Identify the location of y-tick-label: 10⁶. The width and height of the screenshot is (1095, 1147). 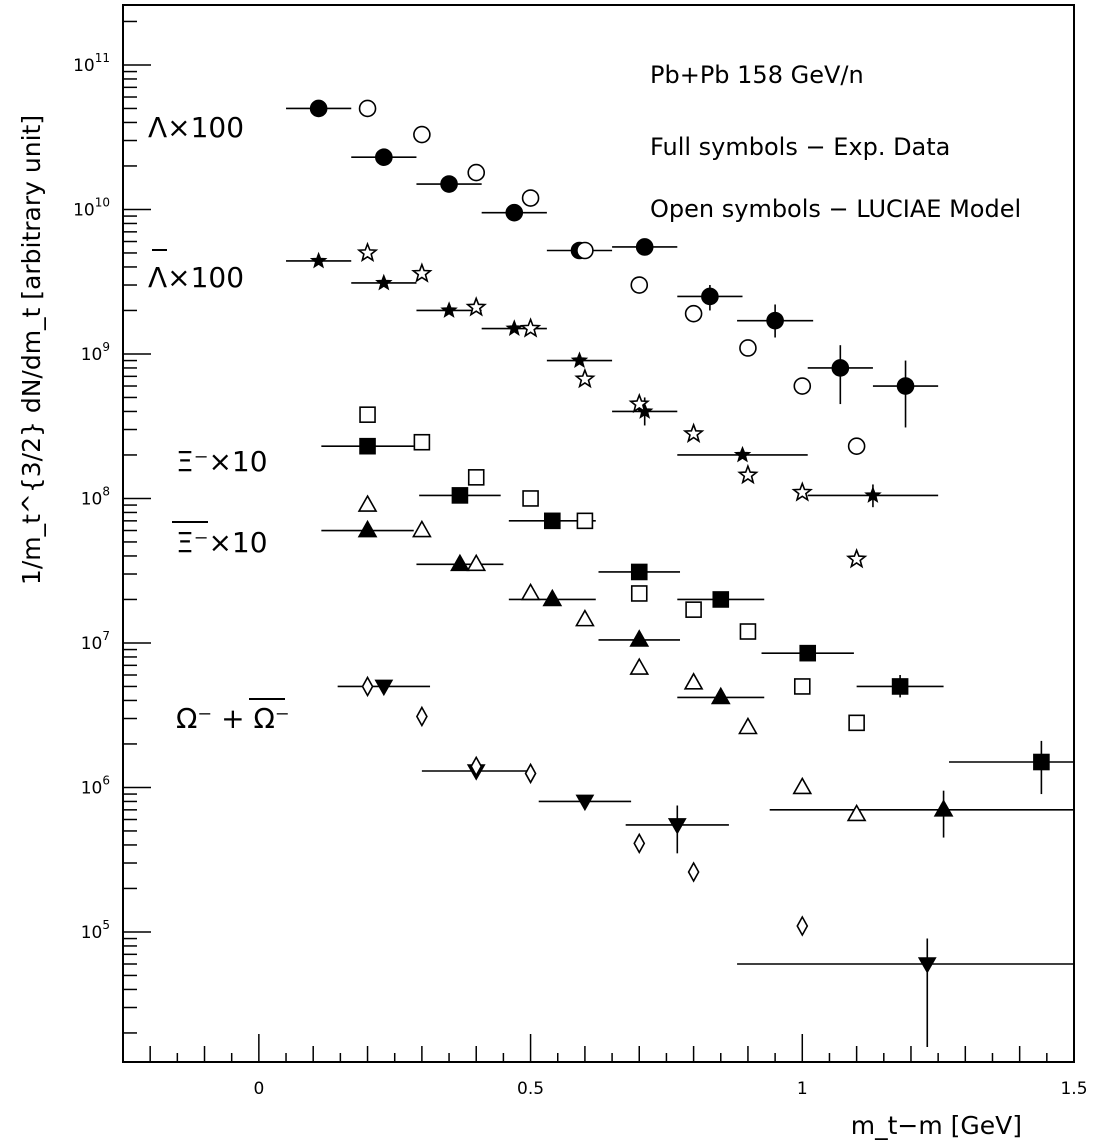
(95, 785).